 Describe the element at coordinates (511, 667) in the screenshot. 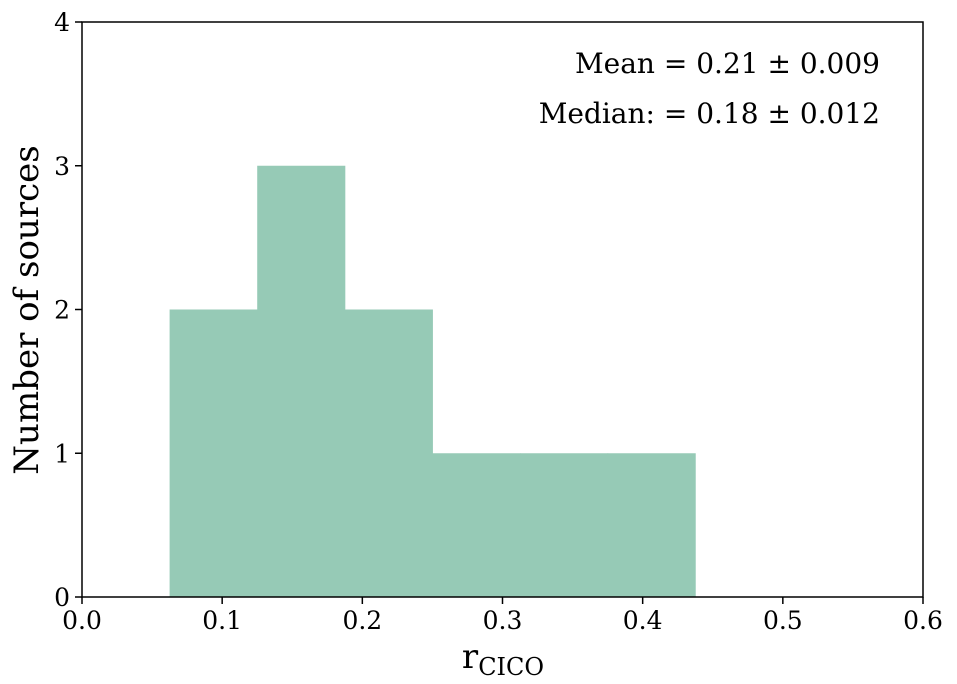

I see `x-axis-label-subscript: CICO` at that location.